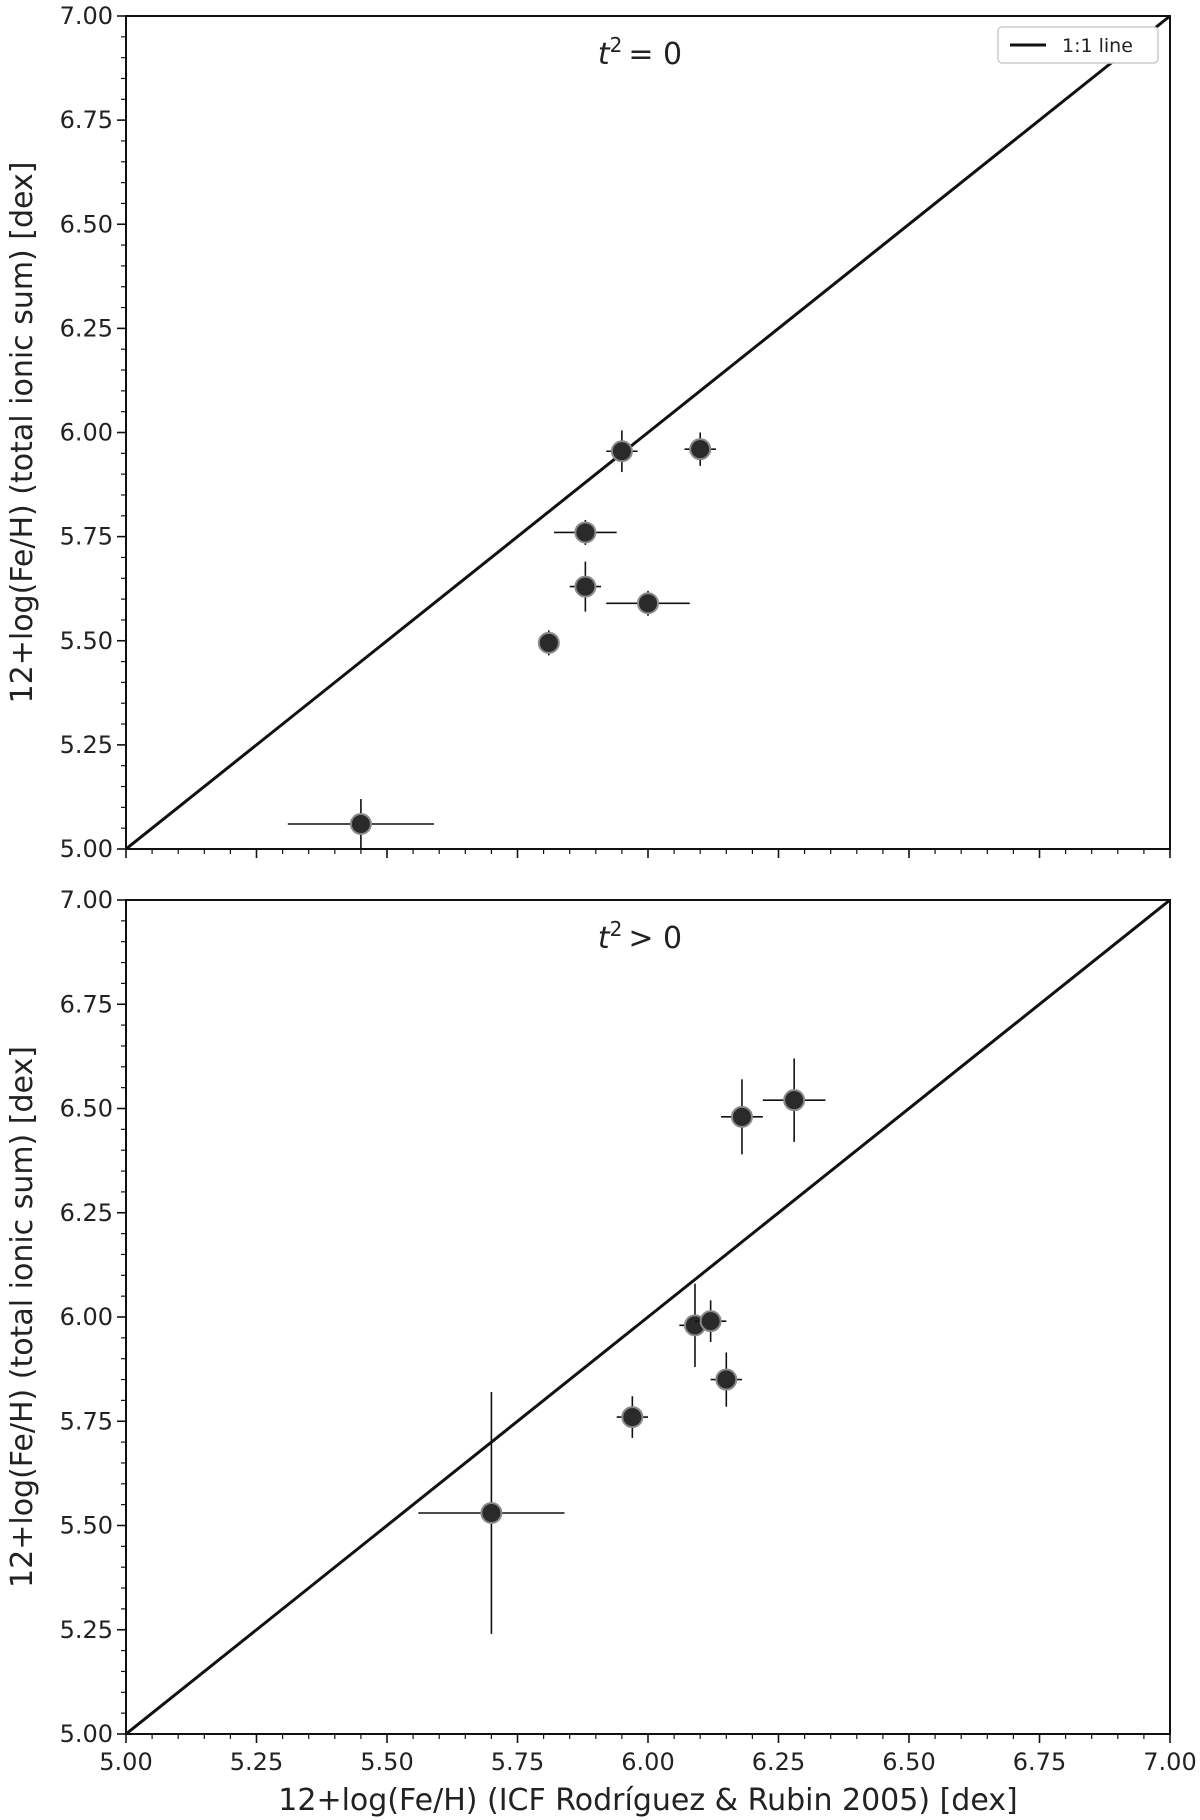 The height and width of the screenshot is (1820, 1200). I want to click on x-tick-label: 6.50, so click(908, 1762).